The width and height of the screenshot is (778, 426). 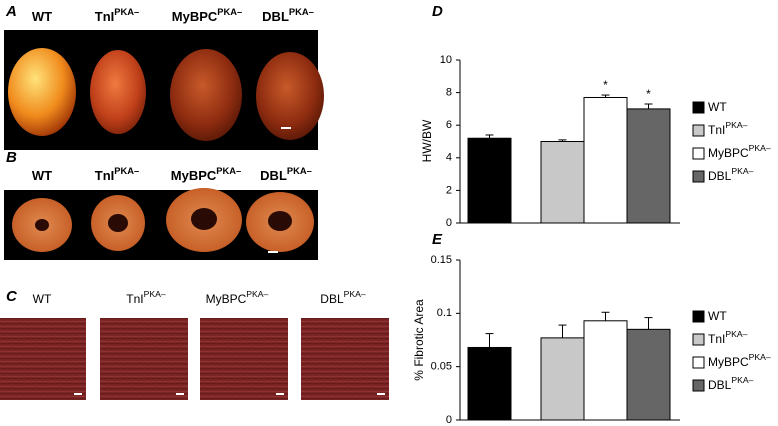 What do you see at coordinates (12, 296) in the screenshot?
I see `panel-label: C` at bounding box center [12, 296].